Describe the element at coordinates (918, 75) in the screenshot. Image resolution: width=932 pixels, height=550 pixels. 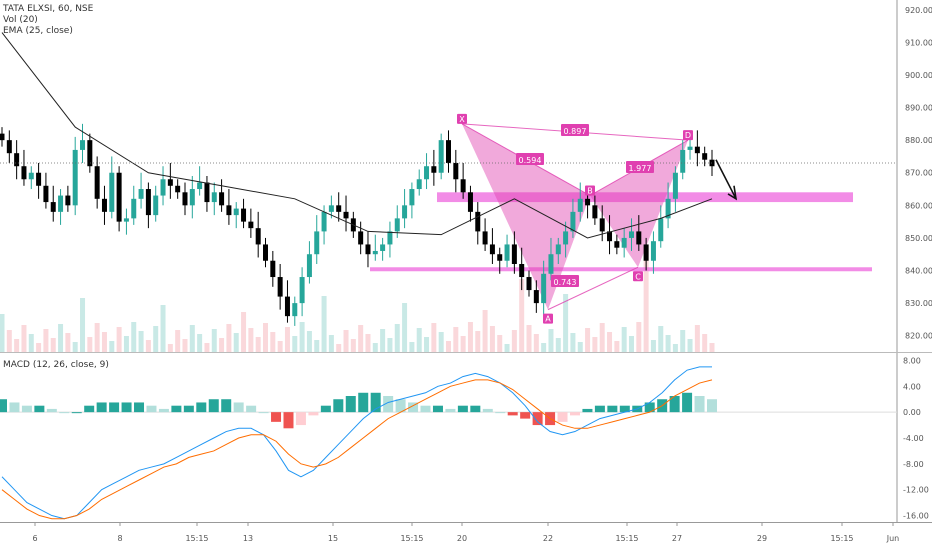
I see `price-tick-label: 900.00` at that location.